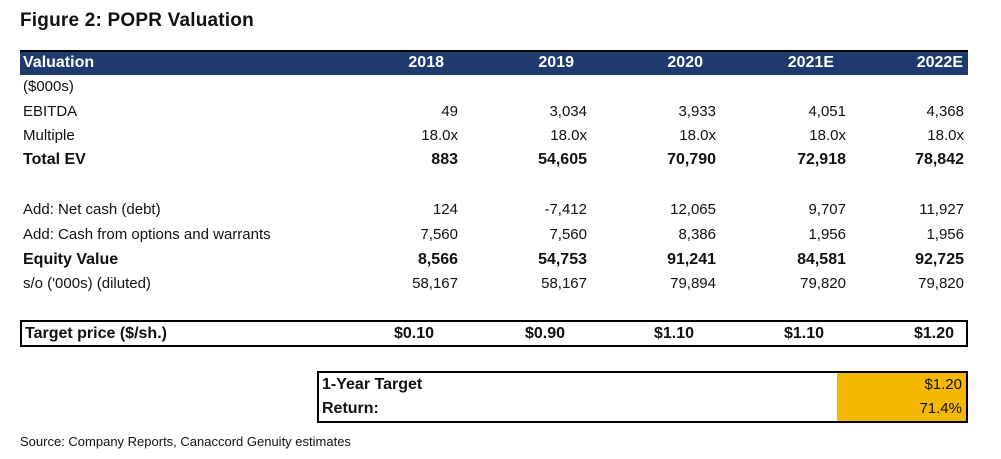  What do you see at coordinates (810, 62) in the screenshot?
I see `header-year: 2021E` at bounding box center [810, 62].